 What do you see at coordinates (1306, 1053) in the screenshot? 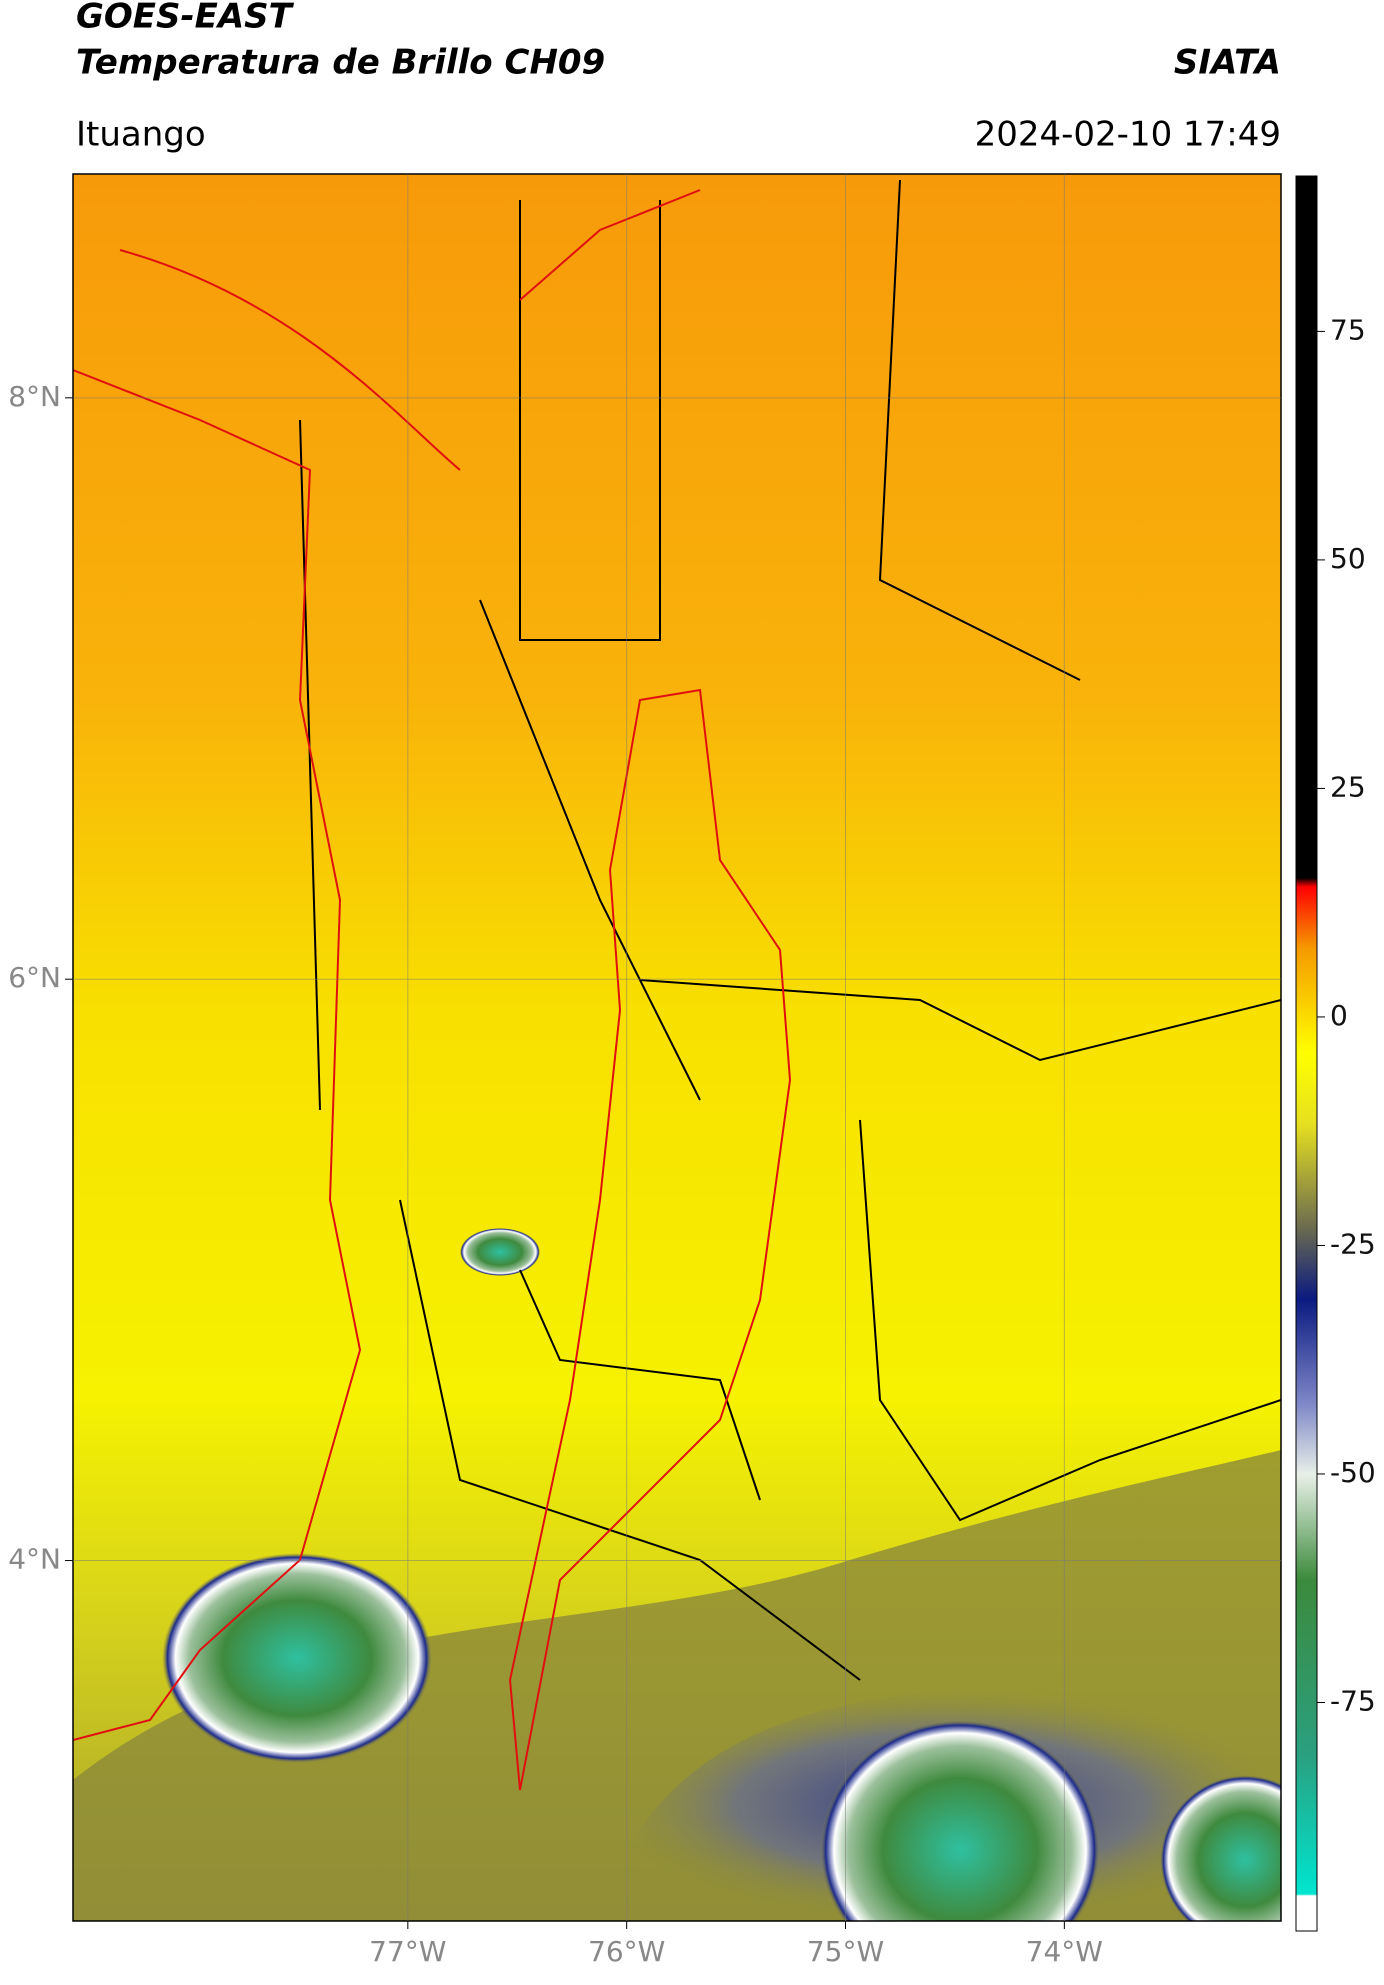
I see `colorbar` at bounding box center [1306, 1053].